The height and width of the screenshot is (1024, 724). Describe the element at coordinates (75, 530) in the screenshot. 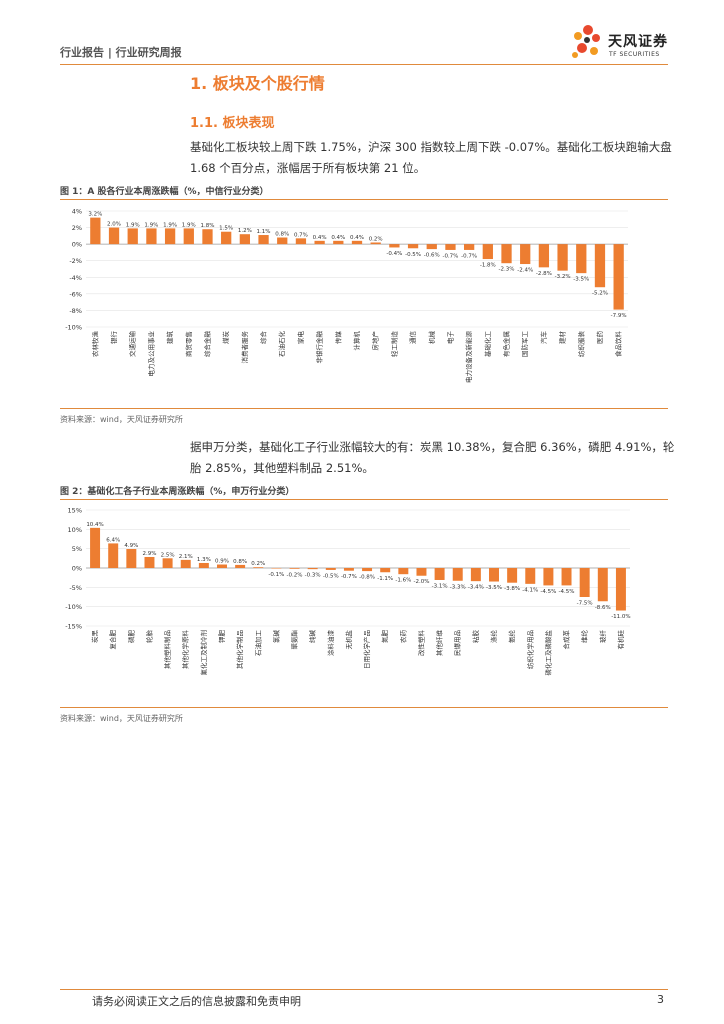

I see `y-tick-label: 10%` at that location.